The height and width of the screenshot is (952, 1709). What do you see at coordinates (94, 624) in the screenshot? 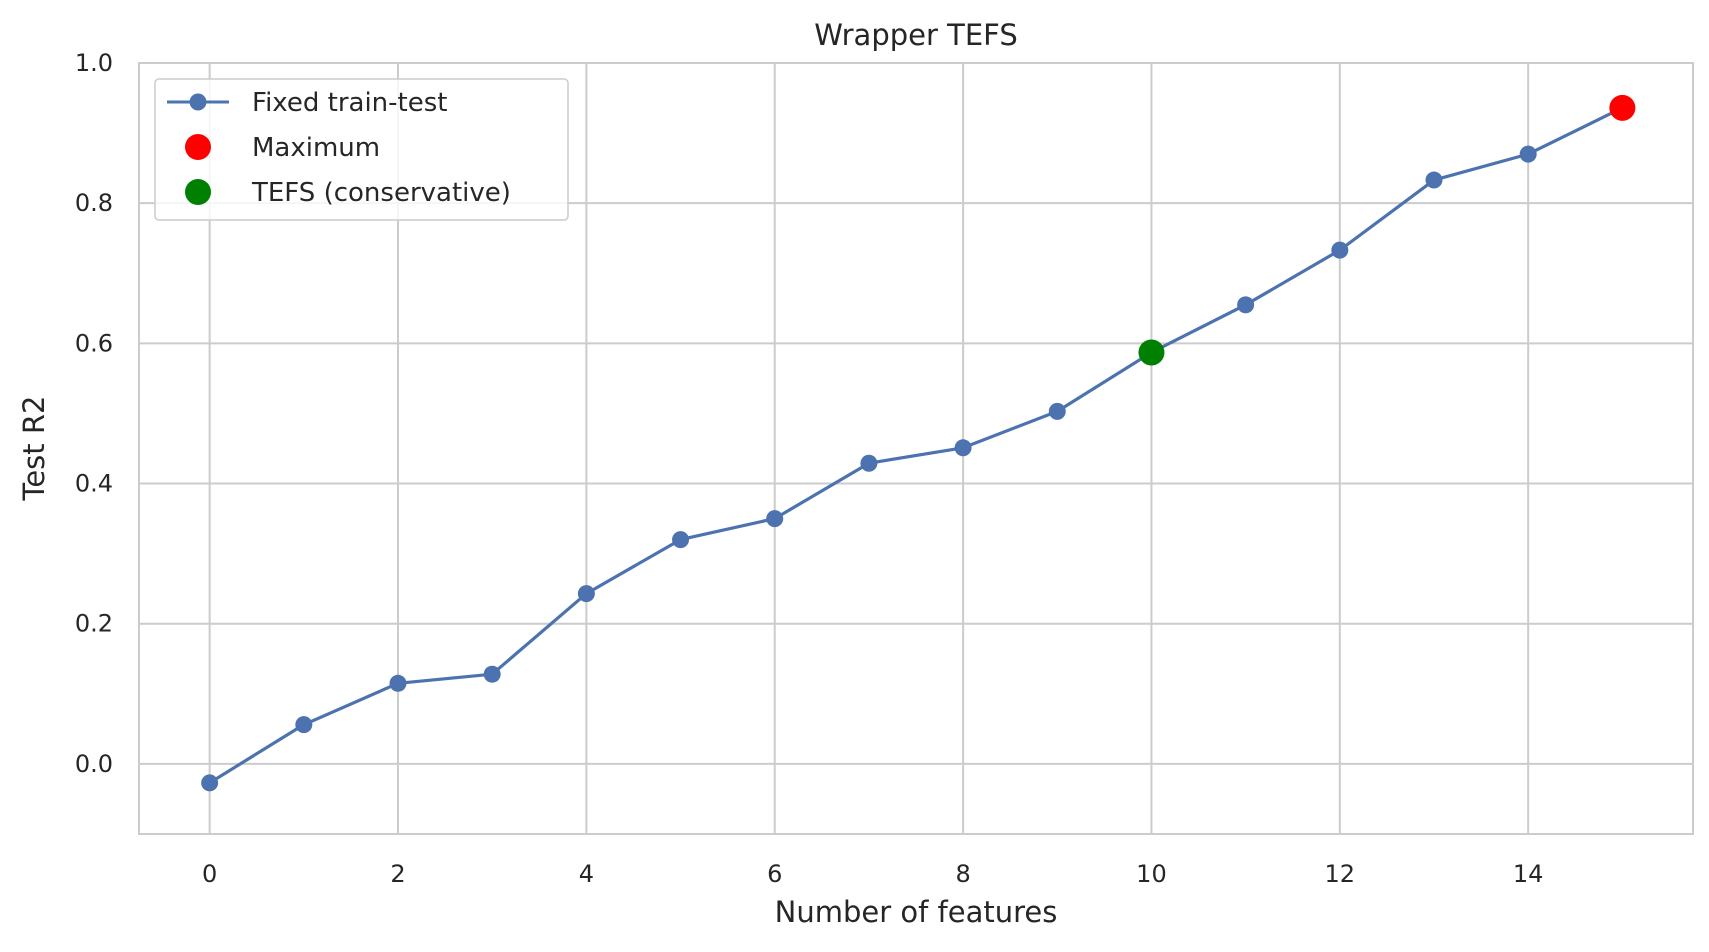
I see `y-tick-label: 0.2` at bounding box center [94, 624].